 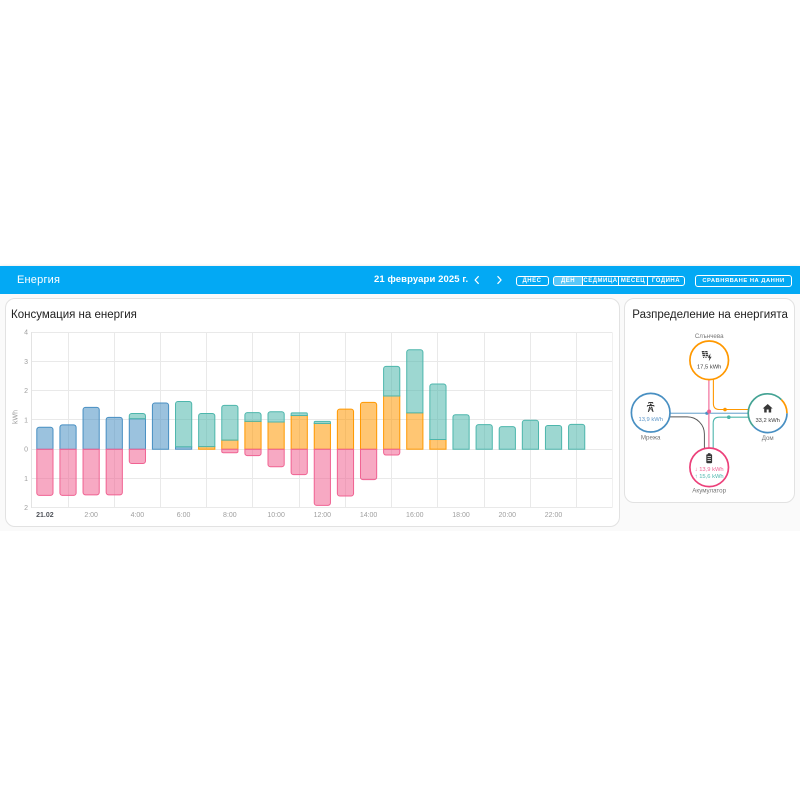 What do you see at coordinates (26, 450) in the screenshot?
I see `svg-text: 0` at bounding box center [26, 450].